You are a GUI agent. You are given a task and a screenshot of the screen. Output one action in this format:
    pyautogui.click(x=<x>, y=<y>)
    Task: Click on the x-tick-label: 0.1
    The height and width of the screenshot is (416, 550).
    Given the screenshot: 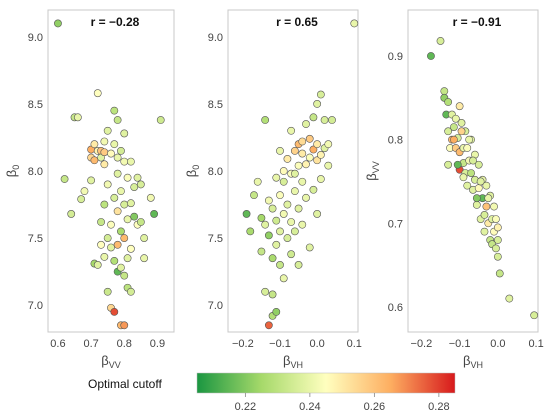 What is the action you would take?
    pyautogui.click(x=354, y=344)
    